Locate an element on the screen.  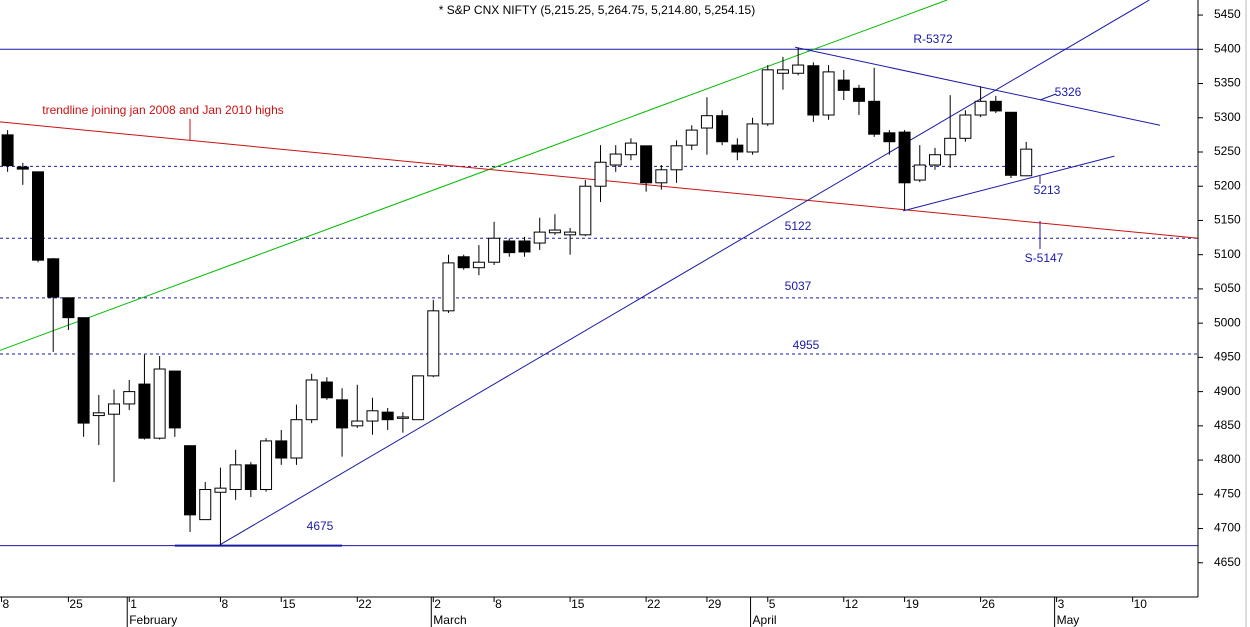
y-tick-label: 5400 is located at coordinates (1227, 48).